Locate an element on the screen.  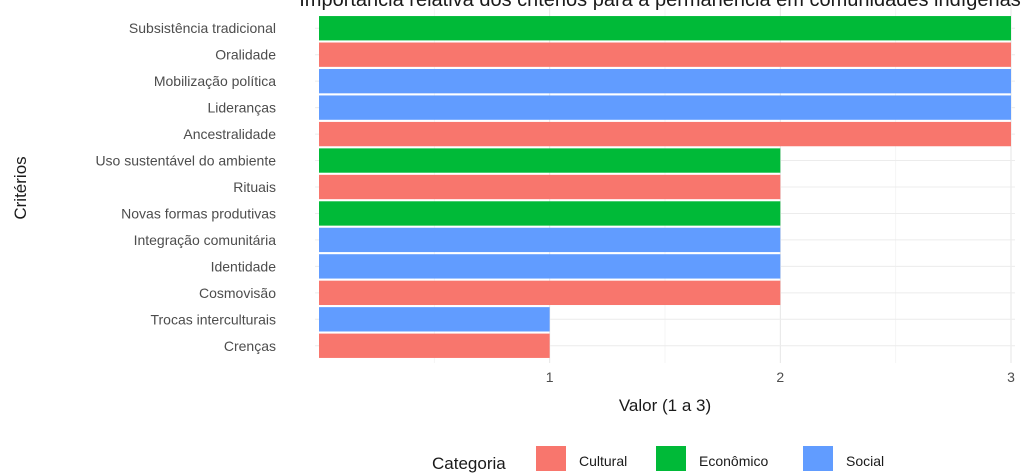
y-tick-label: Cosmovisão is located at coordinates (237, 293).